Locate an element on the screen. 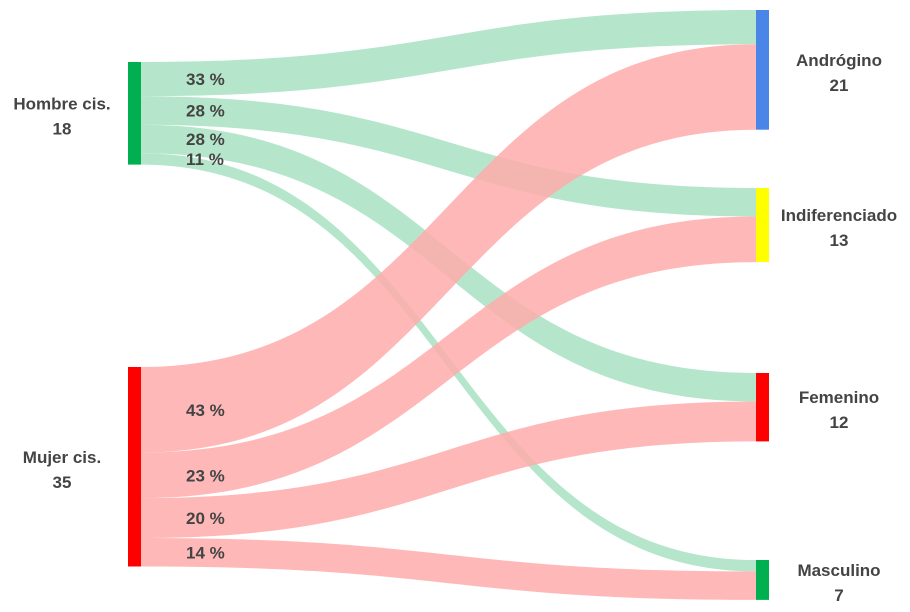  node-masculino is located at coordinates (762, 580).